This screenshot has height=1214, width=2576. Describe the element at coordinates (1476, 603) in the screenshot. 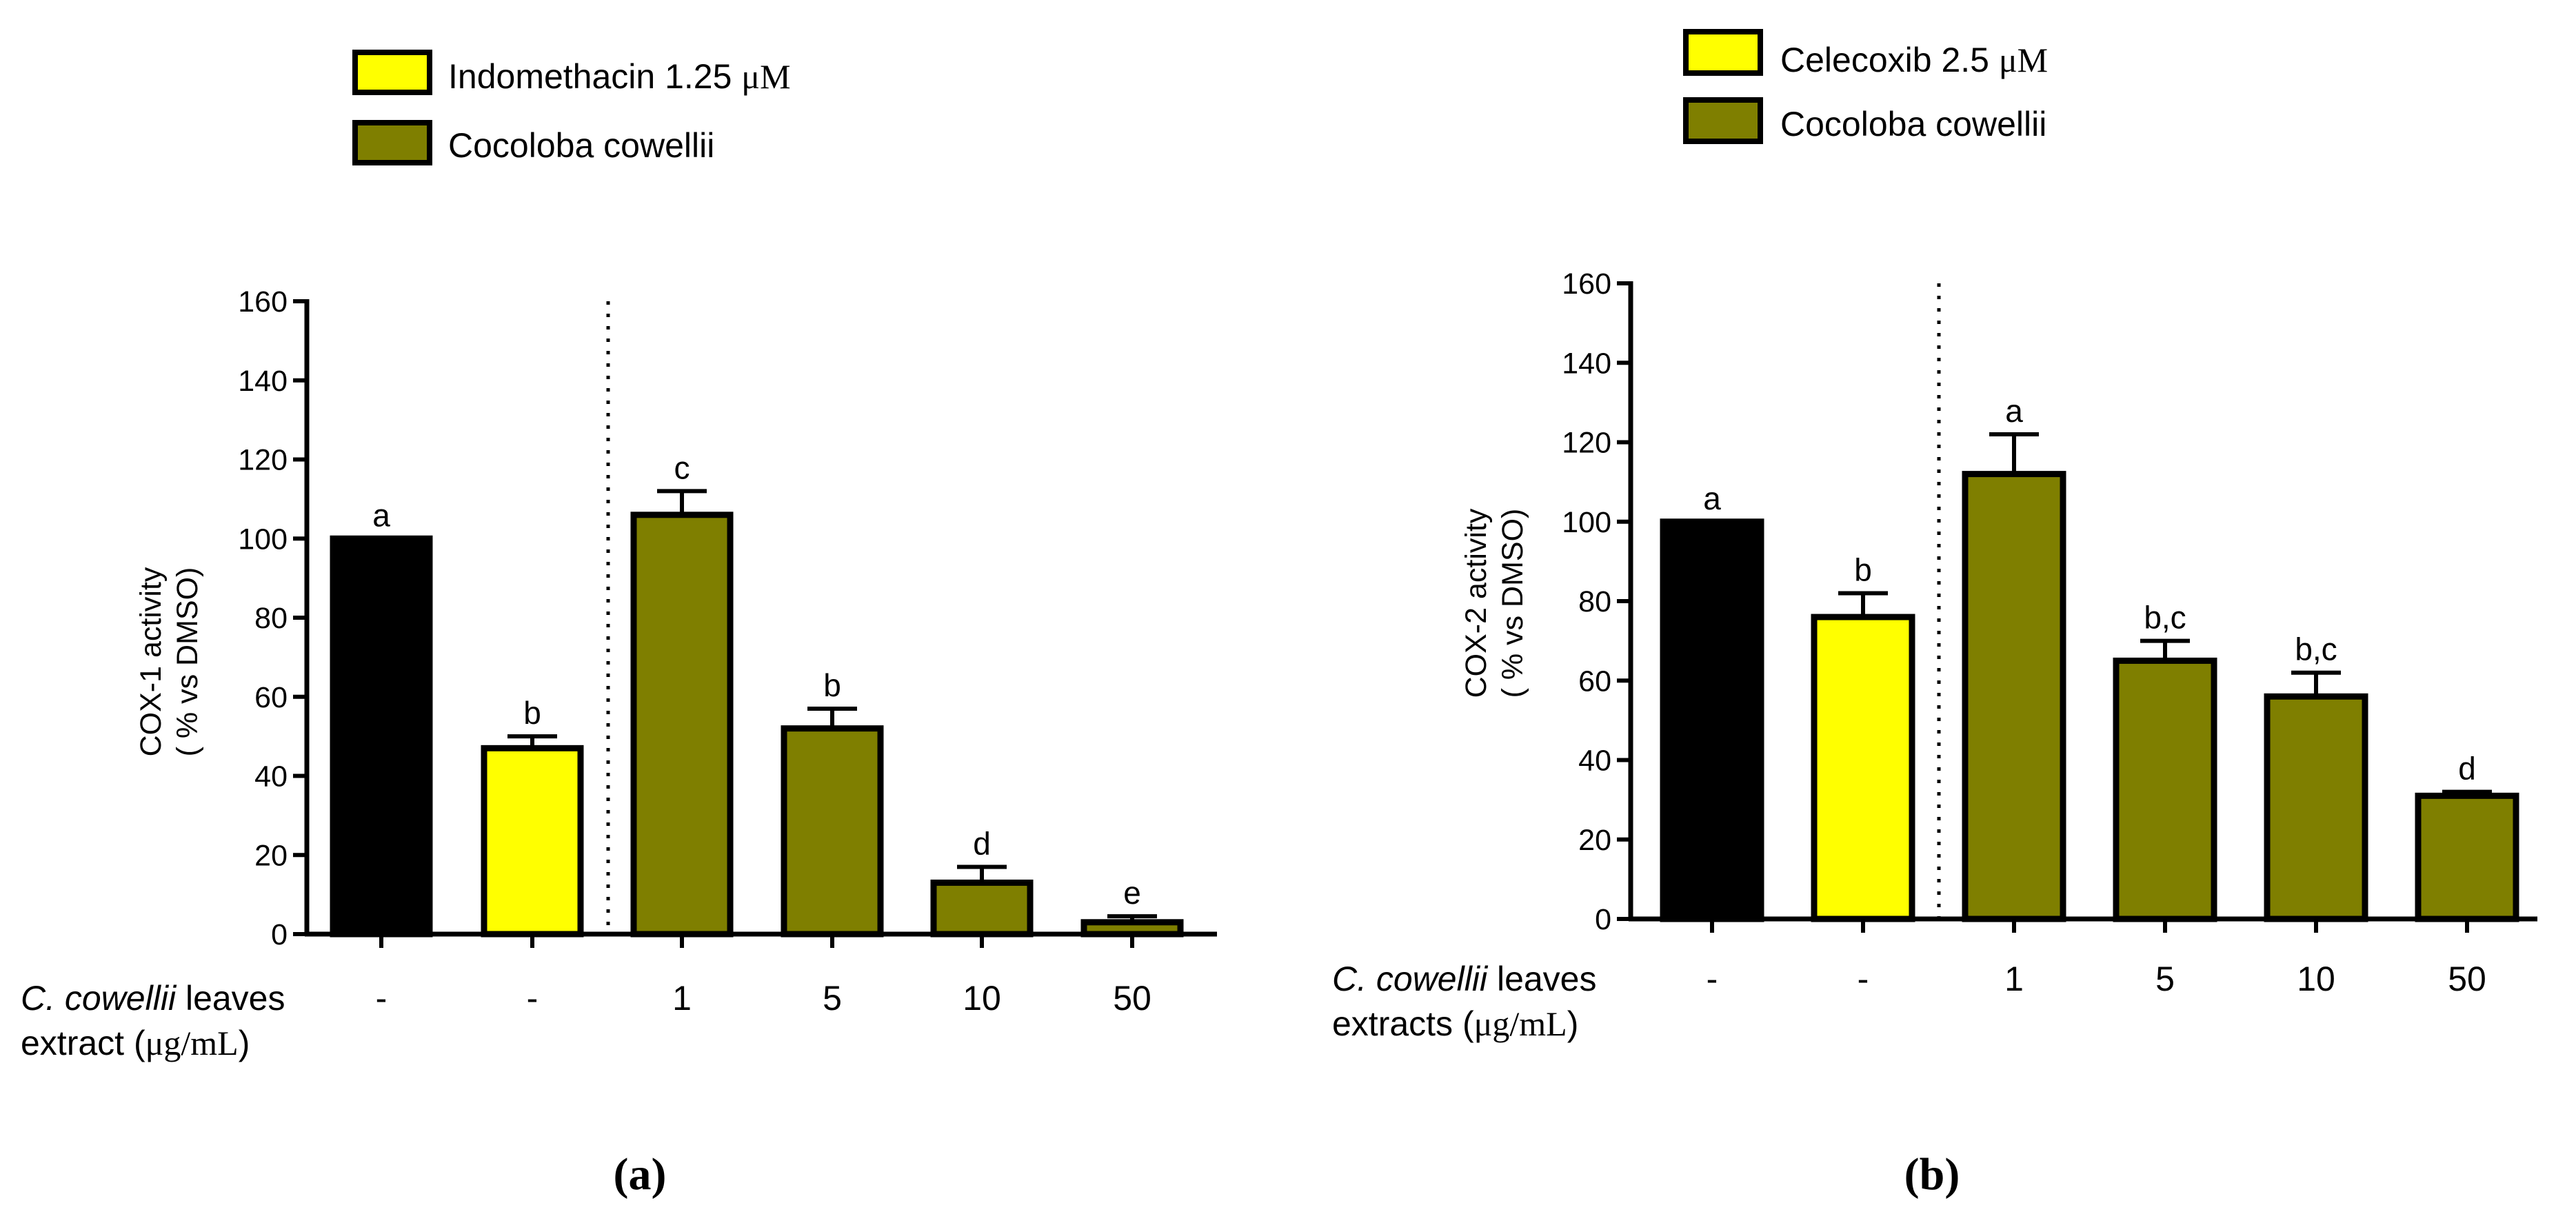

I see `y-axis-title-b-line1: COX-2 activity` at that location.